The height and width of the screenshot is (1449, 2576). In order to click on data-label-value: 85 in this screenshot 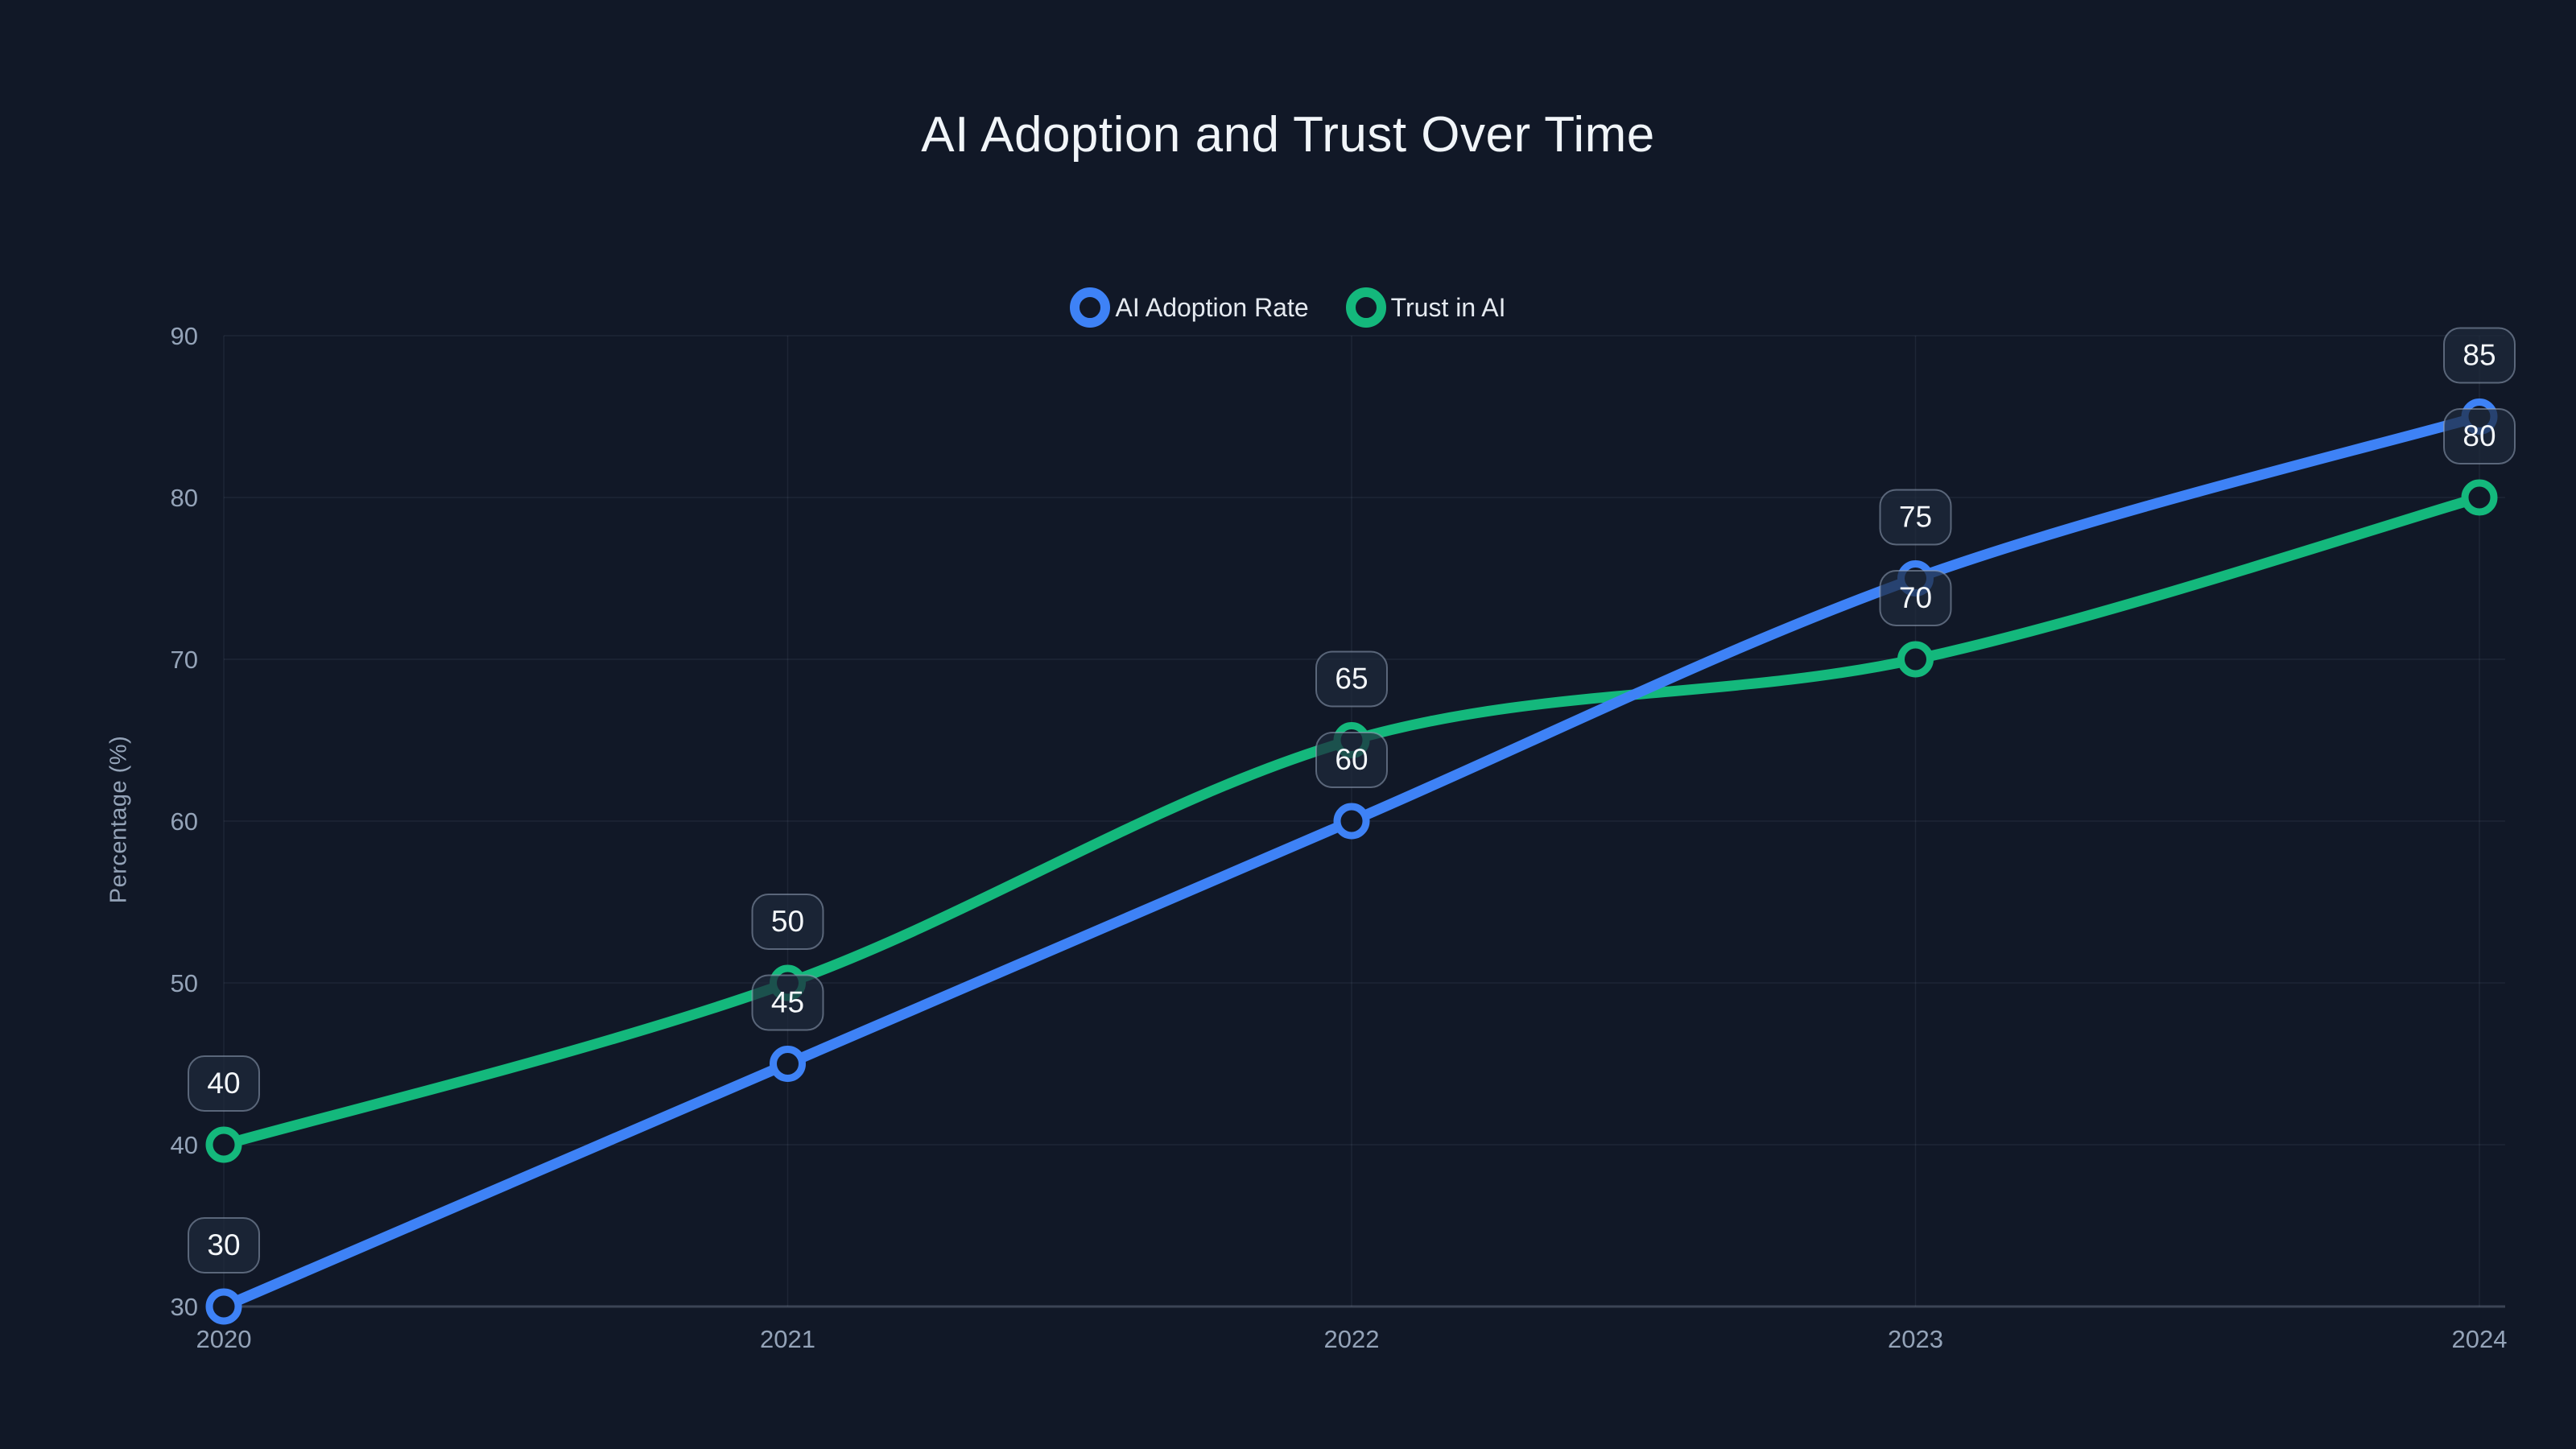, I will do `click(2479, 355)`.